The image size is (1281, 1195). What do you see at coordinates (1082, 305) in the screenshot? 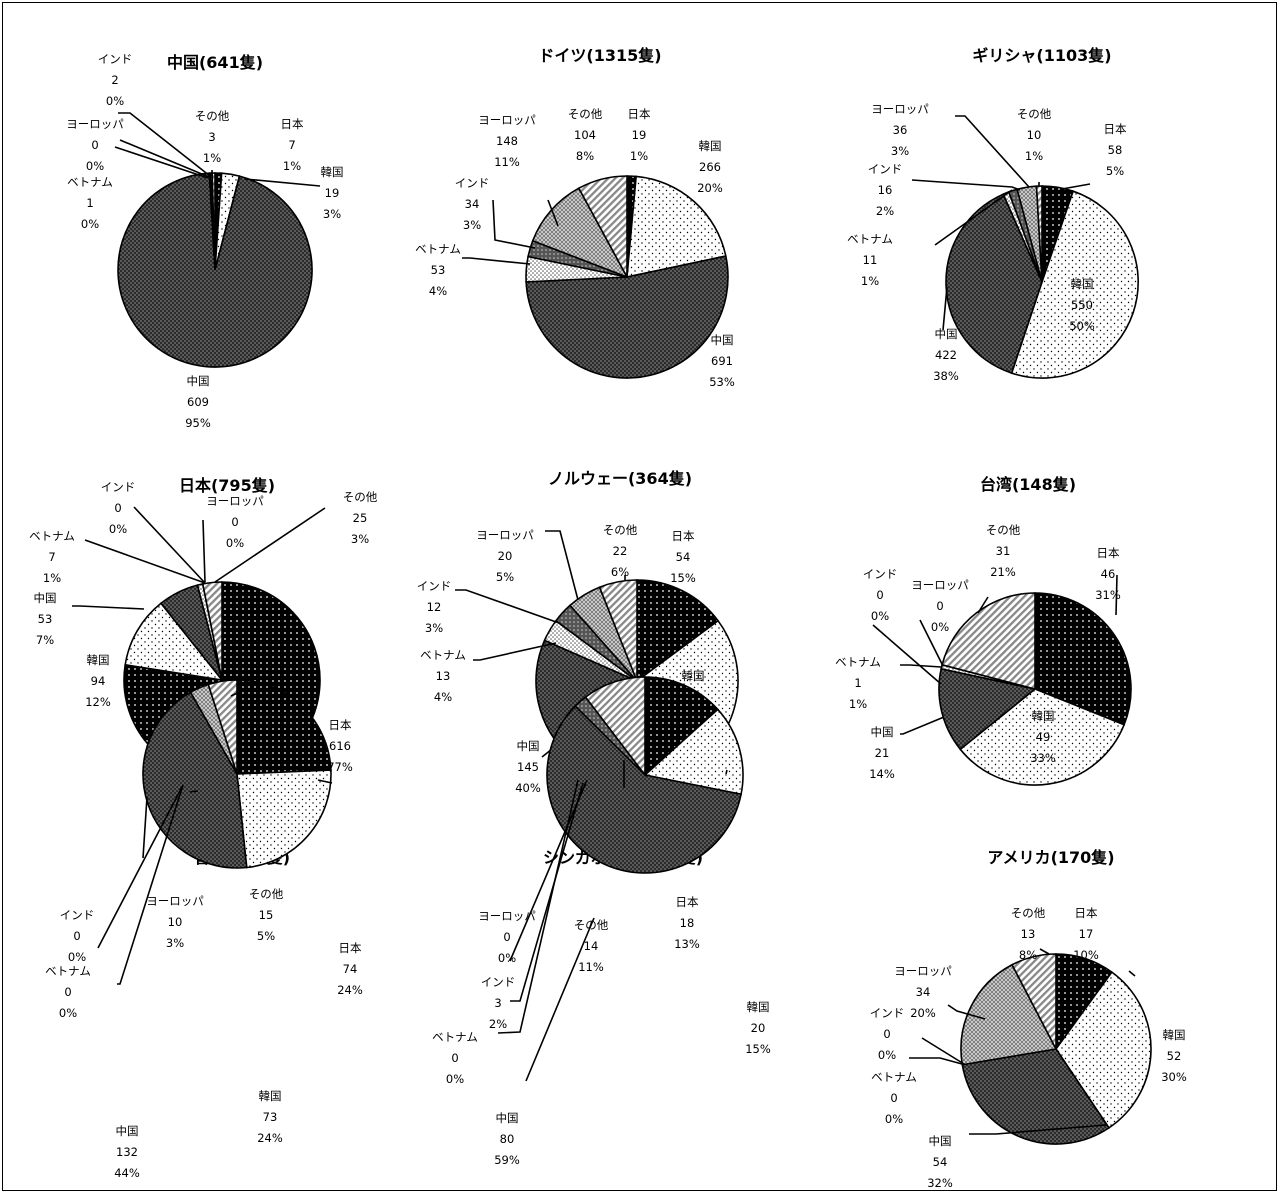
I see `label-value: 550` at bounding box center [1082, 305].